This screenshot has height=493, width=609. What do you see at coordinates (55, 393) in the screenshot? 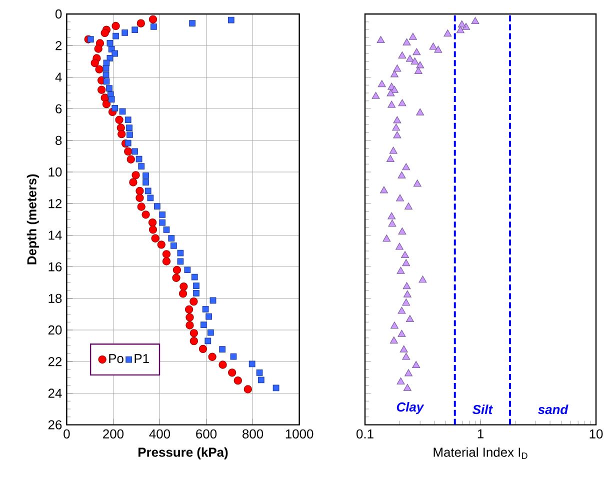
I see `y-tick-label: 24` at bounding box center [55, 393].